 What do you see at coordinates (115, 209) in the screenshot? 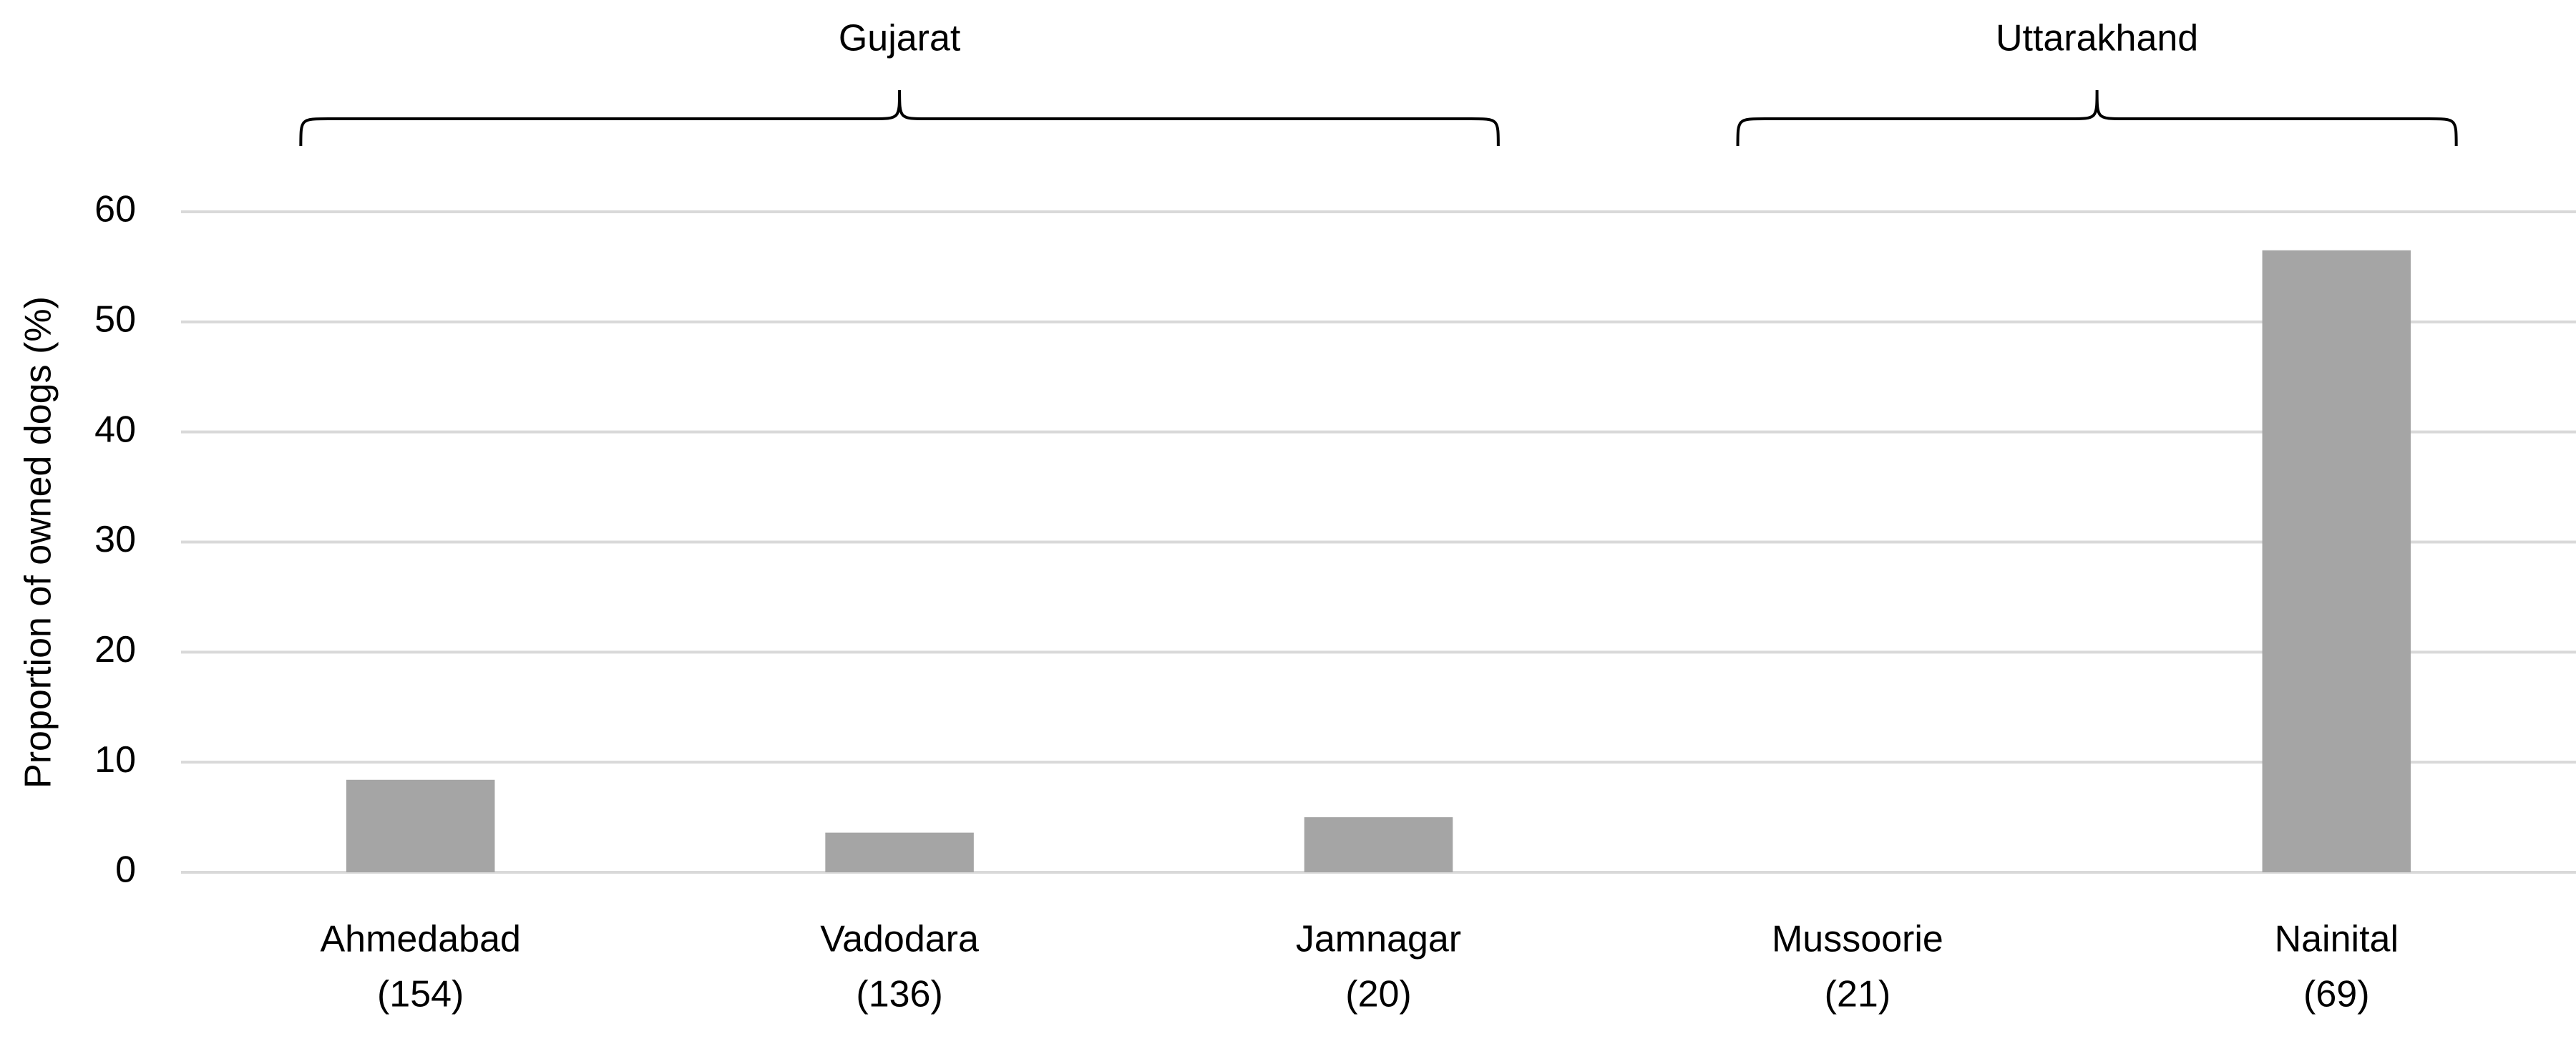
I see `y-tick-label: 60` at bounding box center [115, 209].